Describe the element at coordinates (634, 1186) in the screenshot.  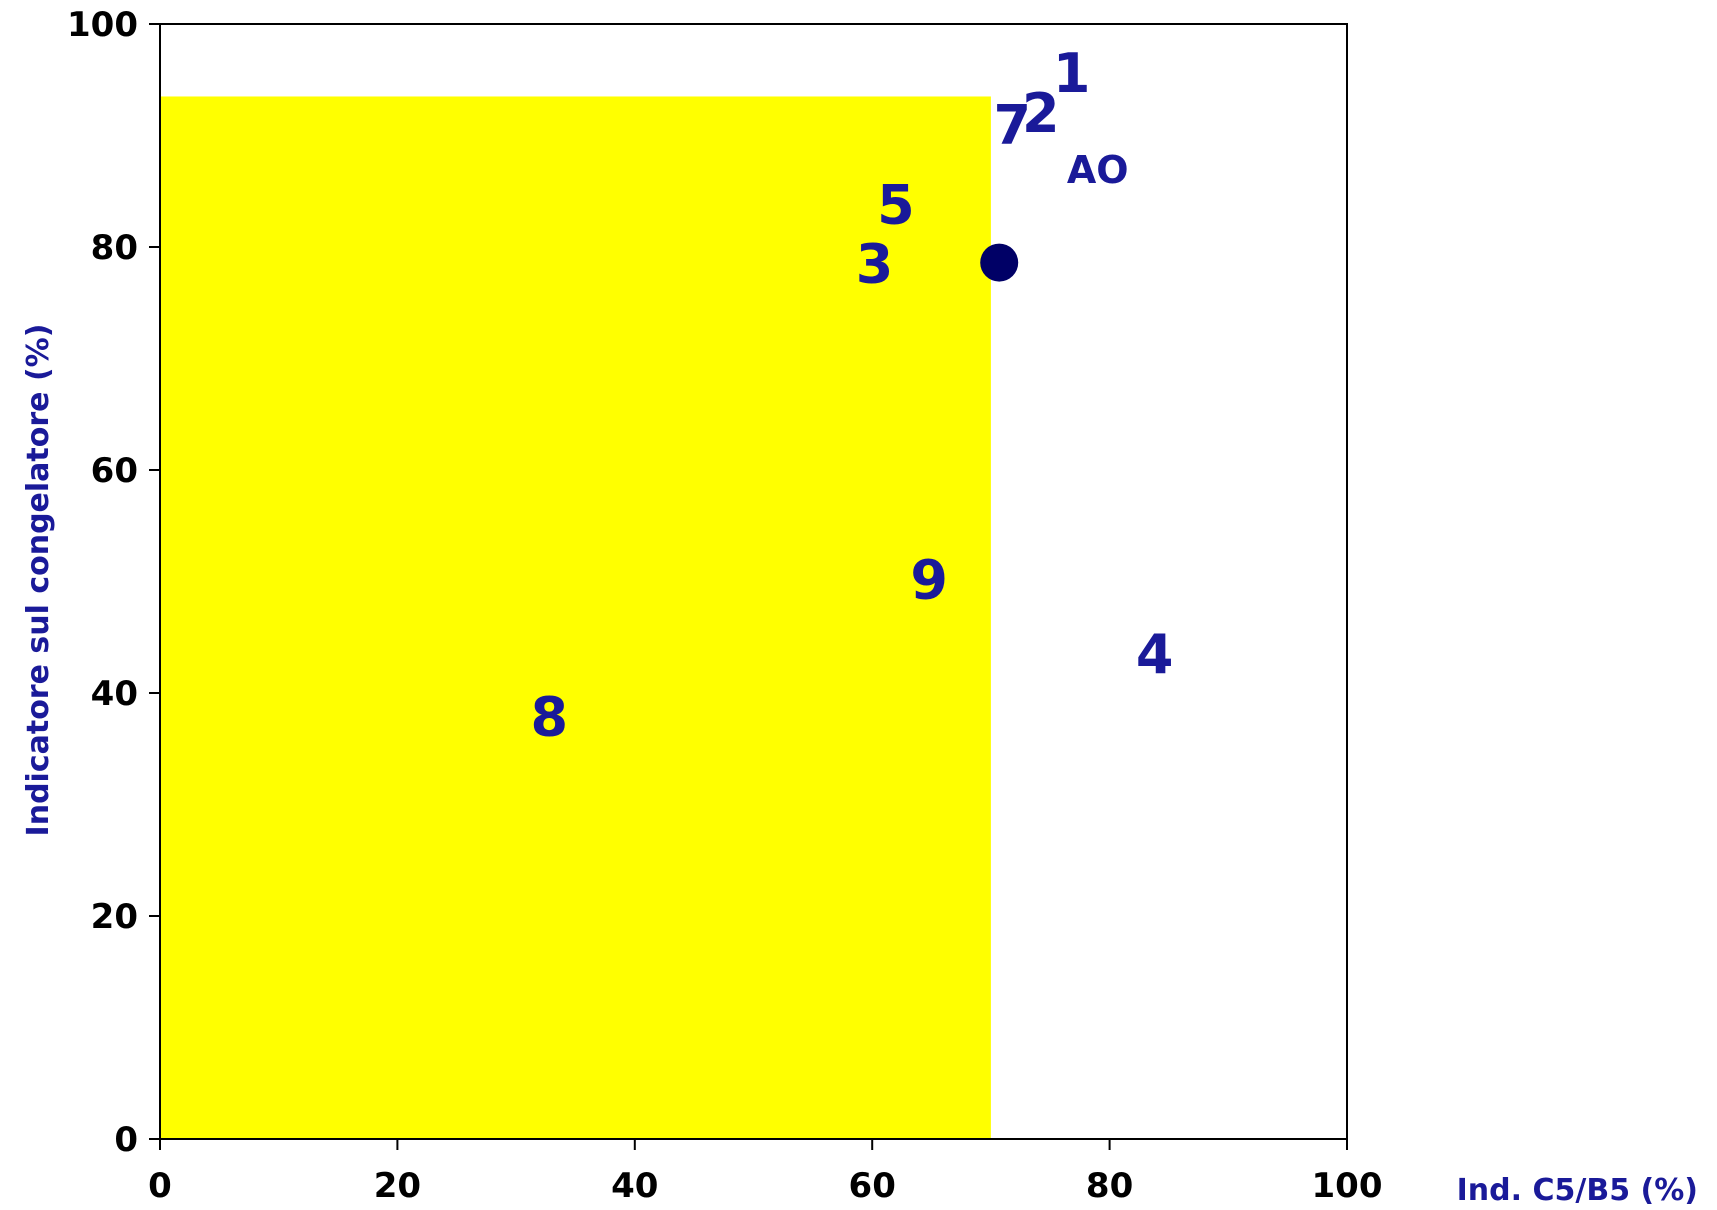
I see `x-tick-label: 40` at that location.